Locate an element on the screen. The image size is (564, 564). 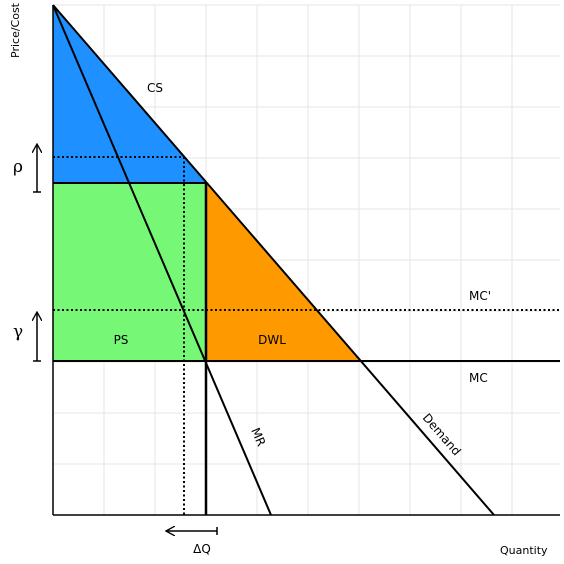
delta-q-label: ΔQ is located at coordinates (202, 549).